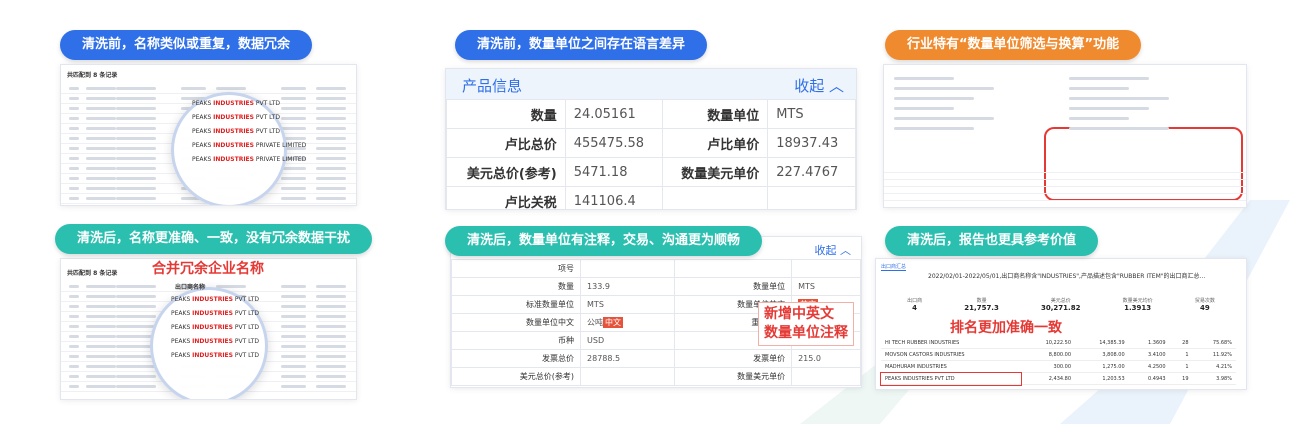  What do you see at coordinates (506, 172) in the screenshot?
I see `label: 美元总价(参考)` at bounding box center [506, 172].